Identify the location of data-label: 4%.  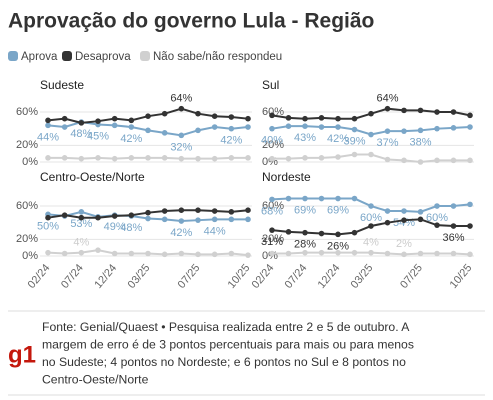
(371, 243).